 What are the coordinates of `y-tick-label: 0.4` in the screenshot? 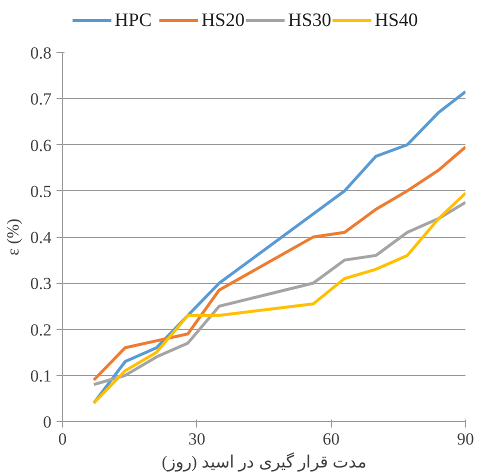 It's located at (41, 237).